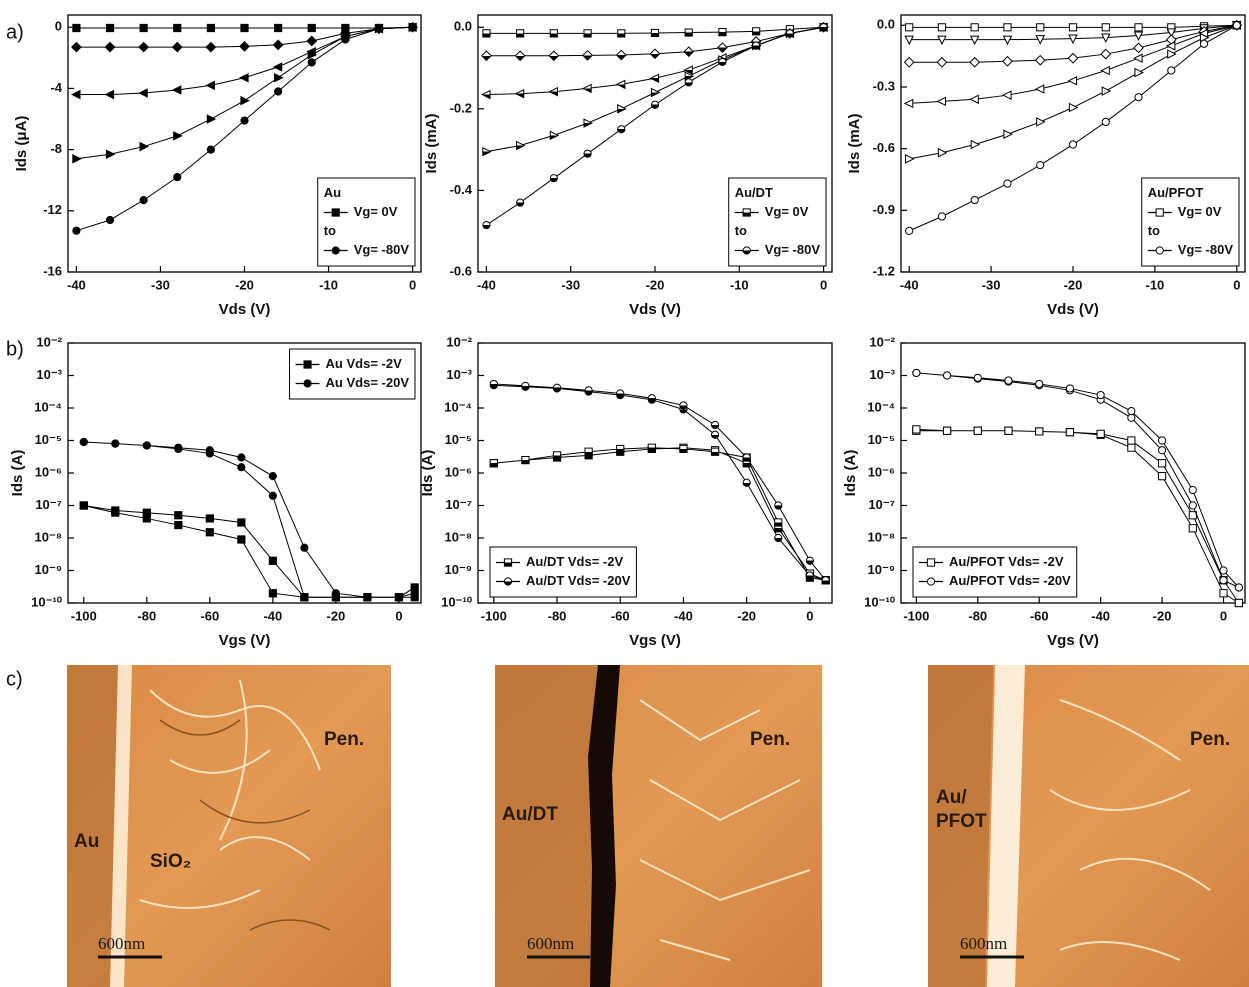 The height and width of the screenshot is (987, 1249). Describe the element at coordinates (1155, 284) in the screenshot. I see `x-tick-label: -10` at that location.